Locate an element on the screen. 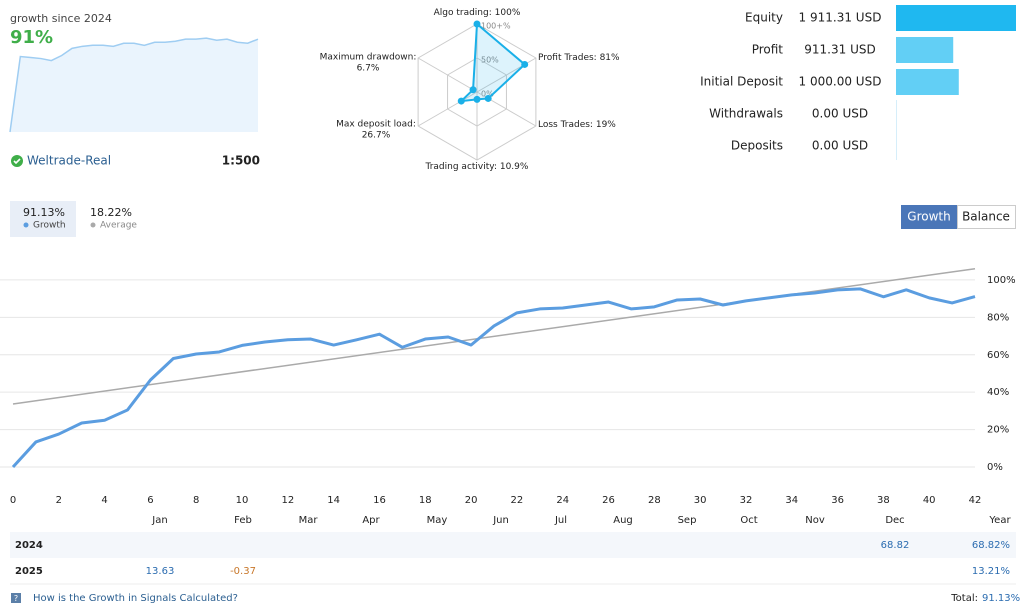 This screenshot has width=1024, height=614. x-tick-label: 24 is located at coordinates (562, 500).